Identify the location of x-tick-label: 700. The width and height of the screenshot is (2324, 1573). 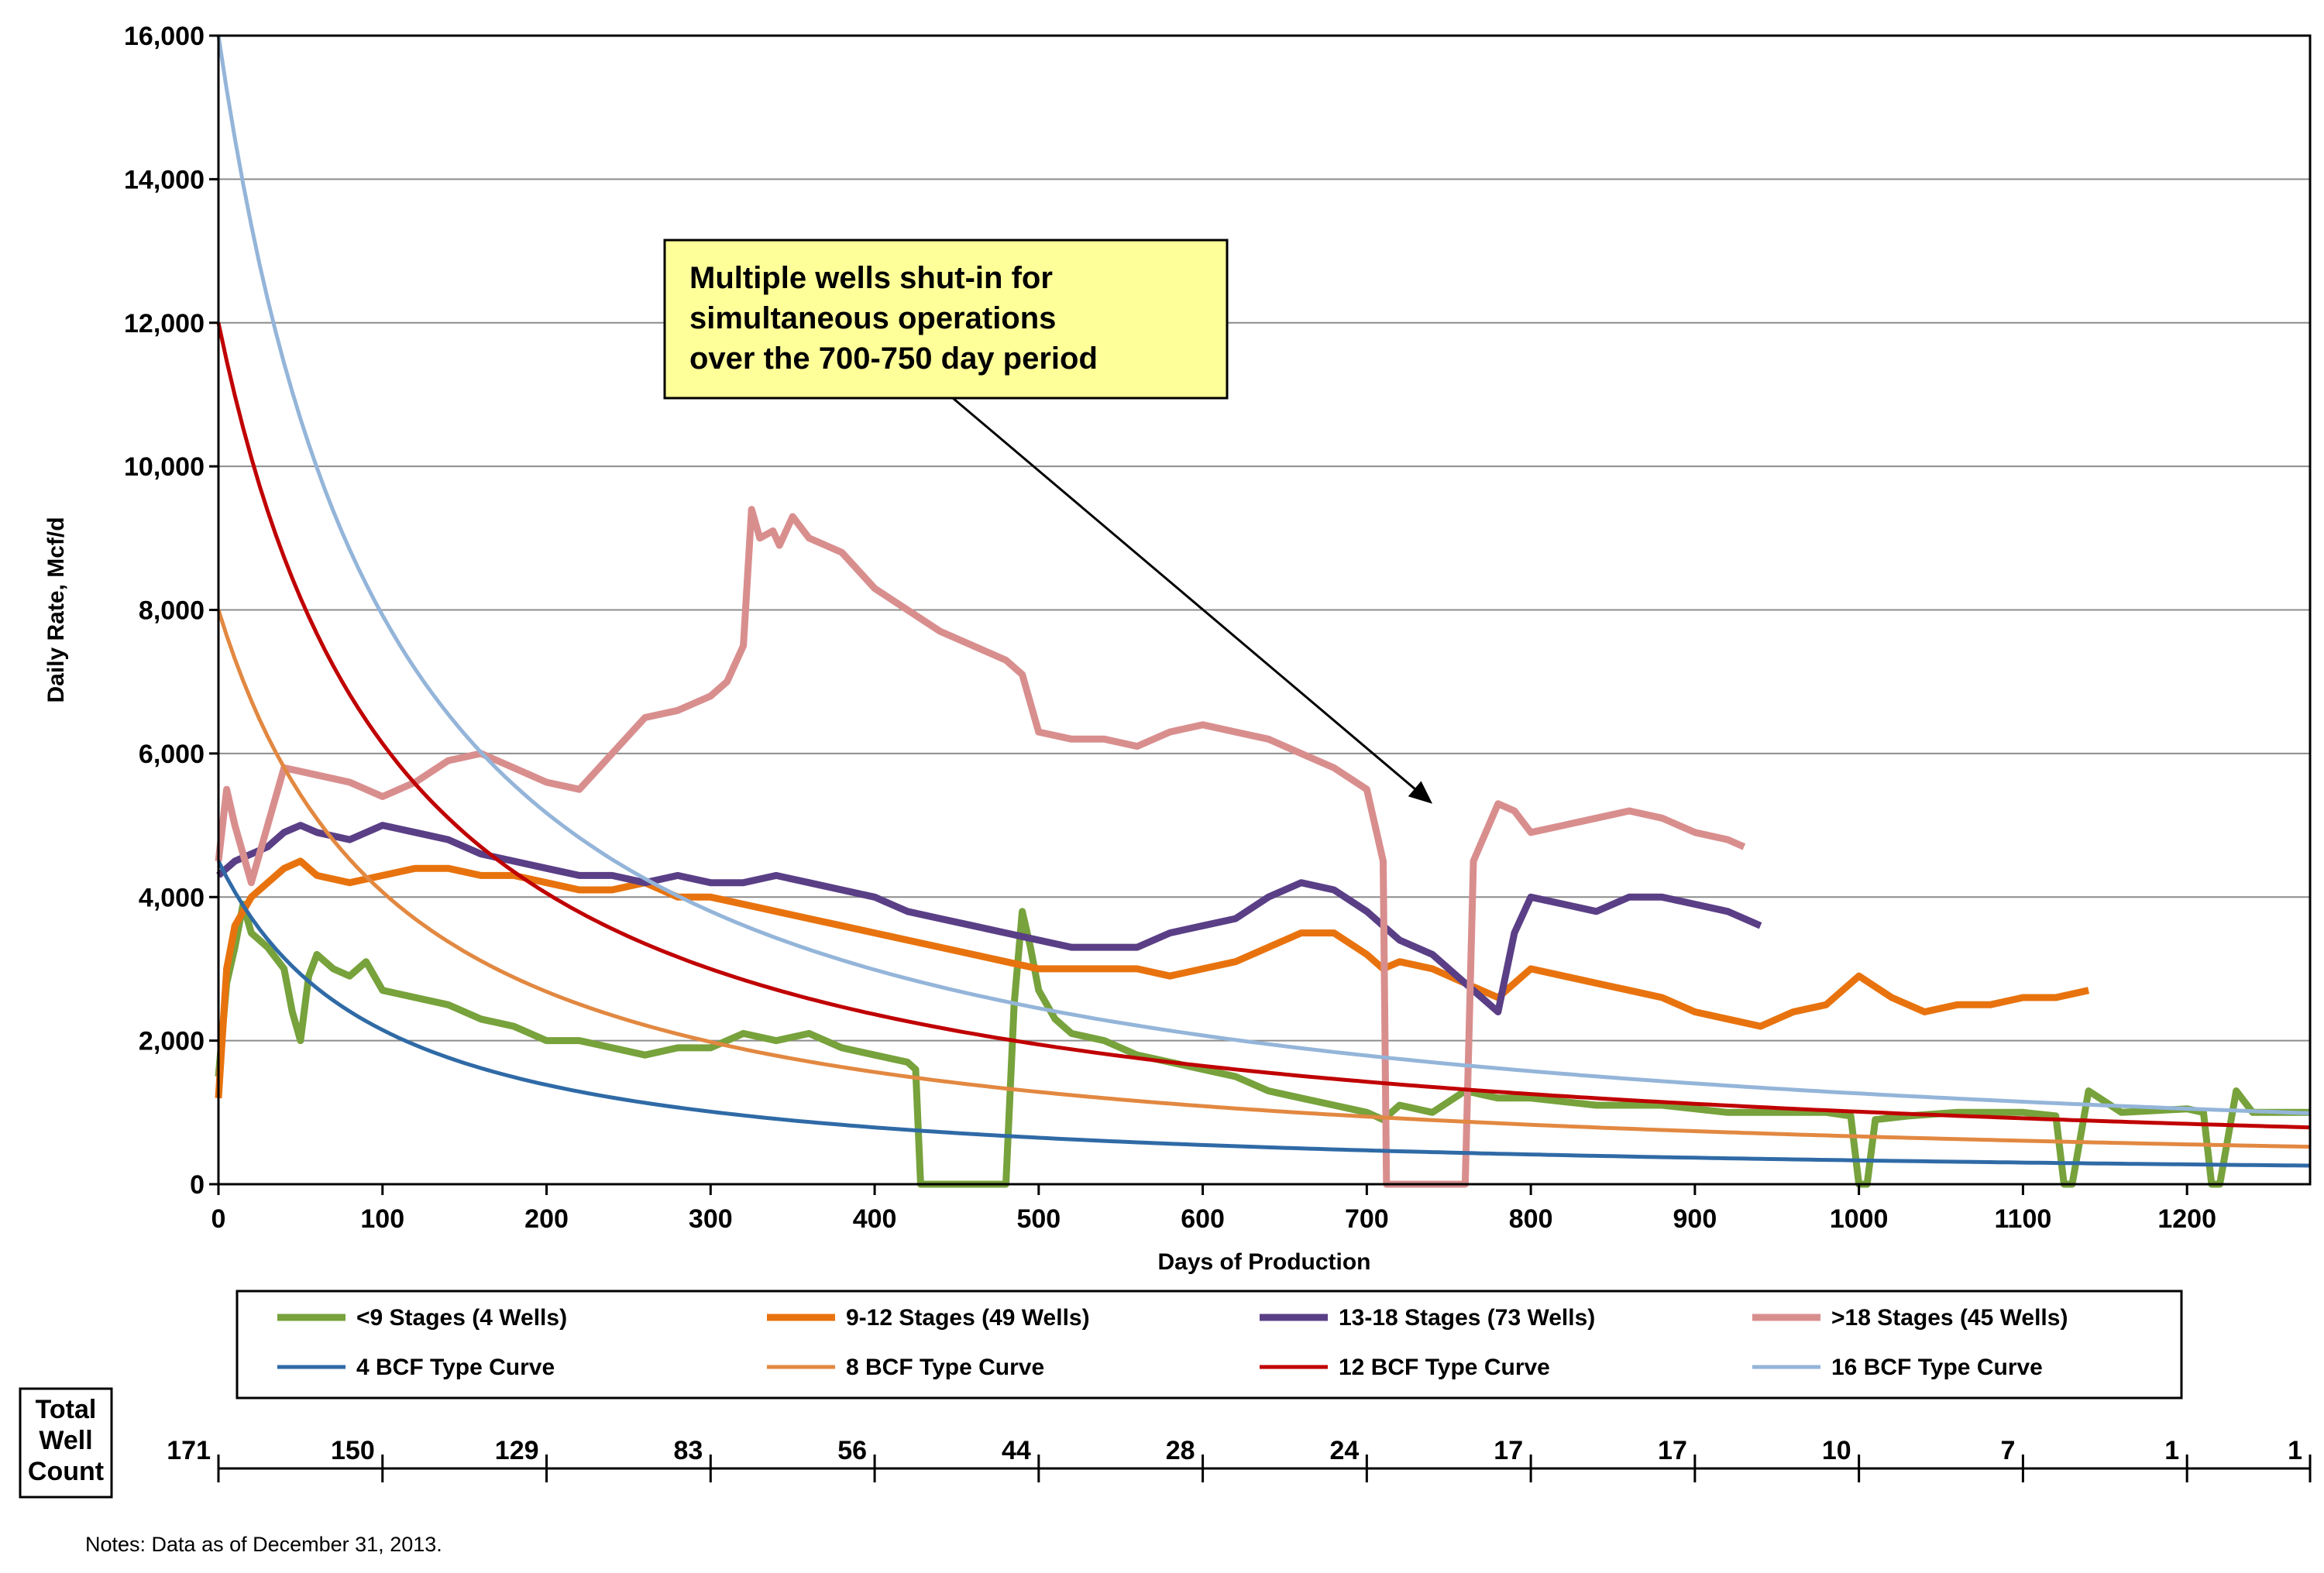
(1367, 1219).